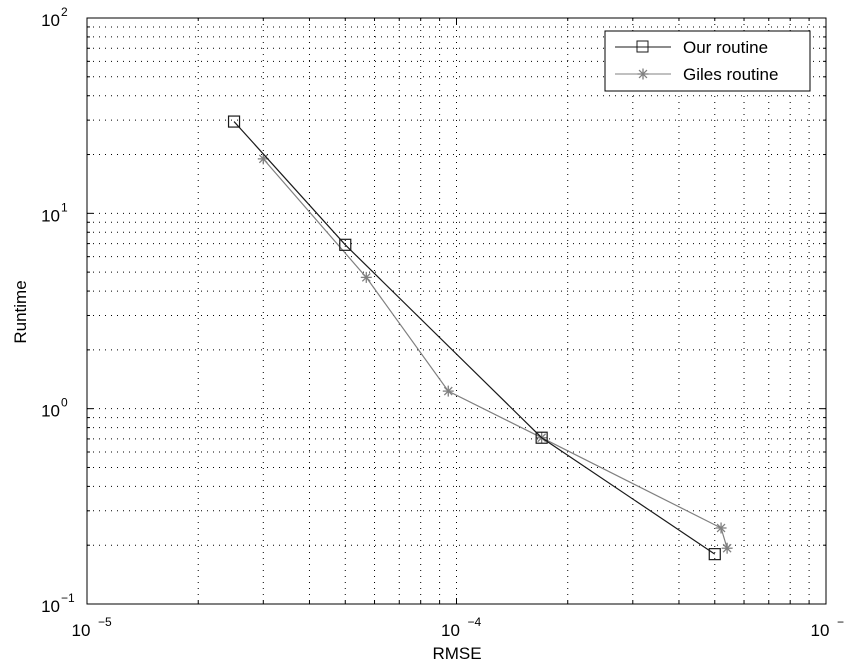  What do you see at coordinates (475, 622) in the screenshot?
I see `x-tick-exponent: −4` at bounding box center [475, 622].